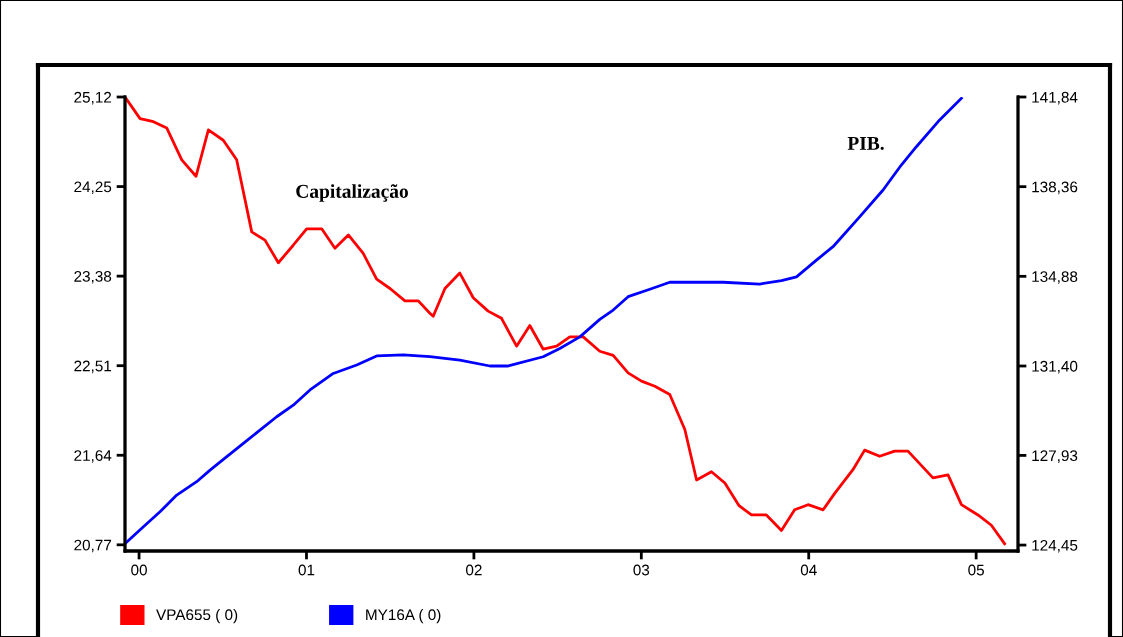 This screenshot has height=637, width=1123. I want to click on y-tick-label: 22,51, so click(93, 367).